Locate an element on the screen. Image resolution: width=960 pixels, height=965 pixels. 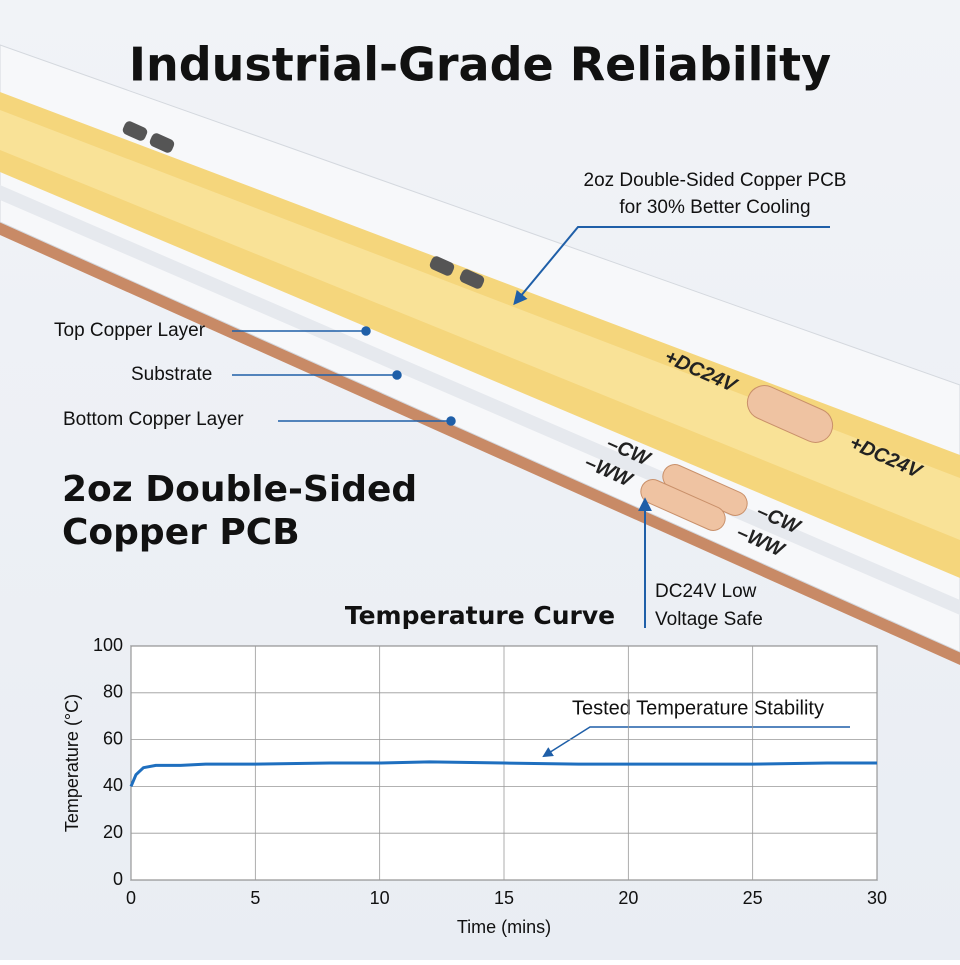
x-tick-label: 5 is located at coordinates (255, 898).